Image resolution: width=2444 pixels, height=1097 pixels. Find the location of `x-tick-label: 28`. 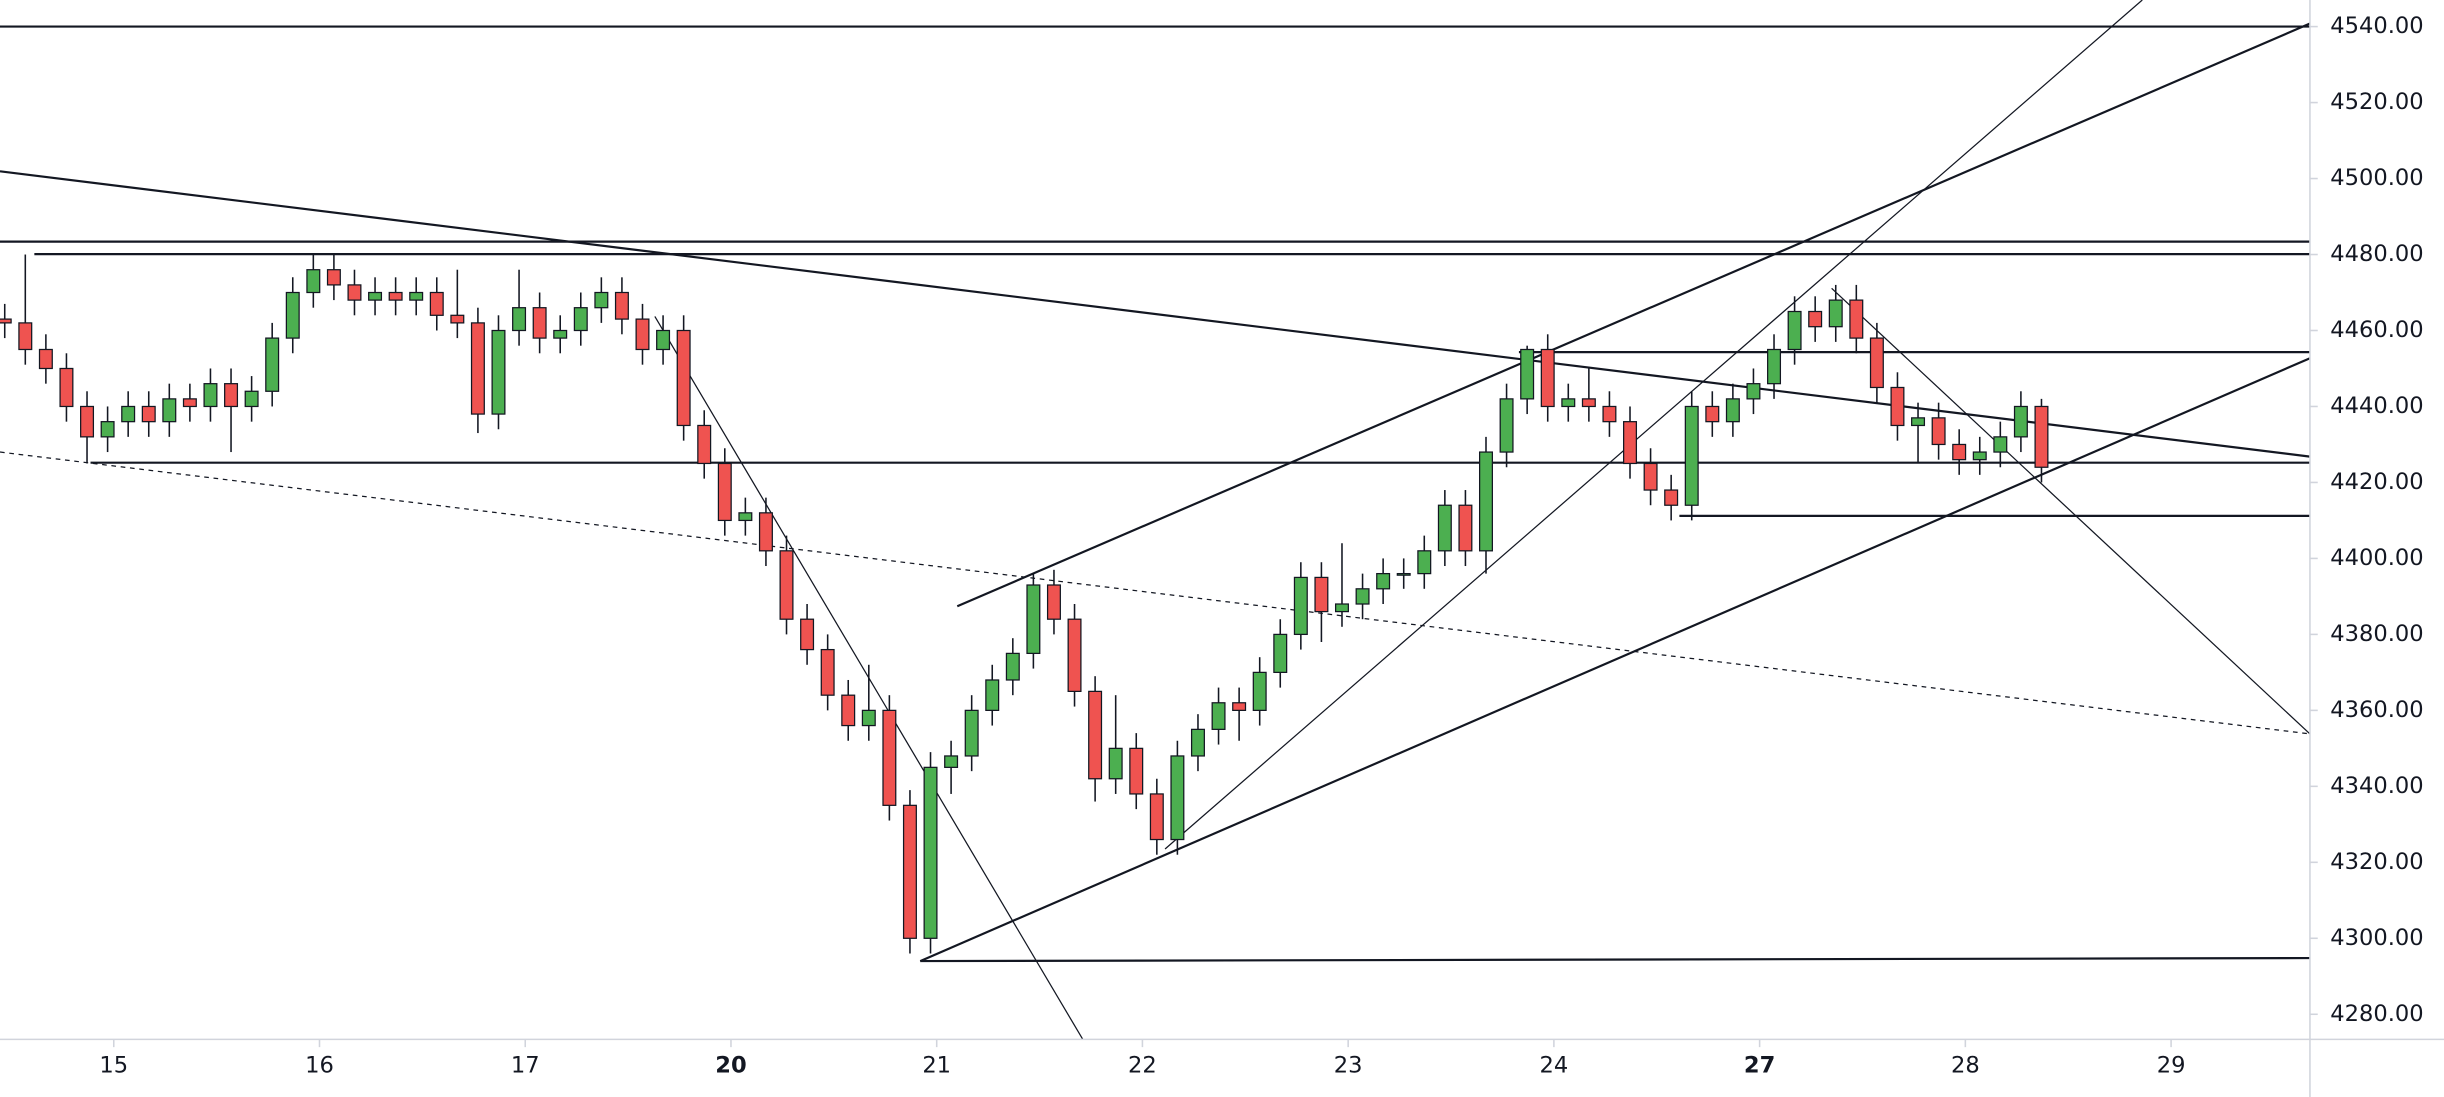

x-tick-label: 28 is located at coordinates (1965, 1065).